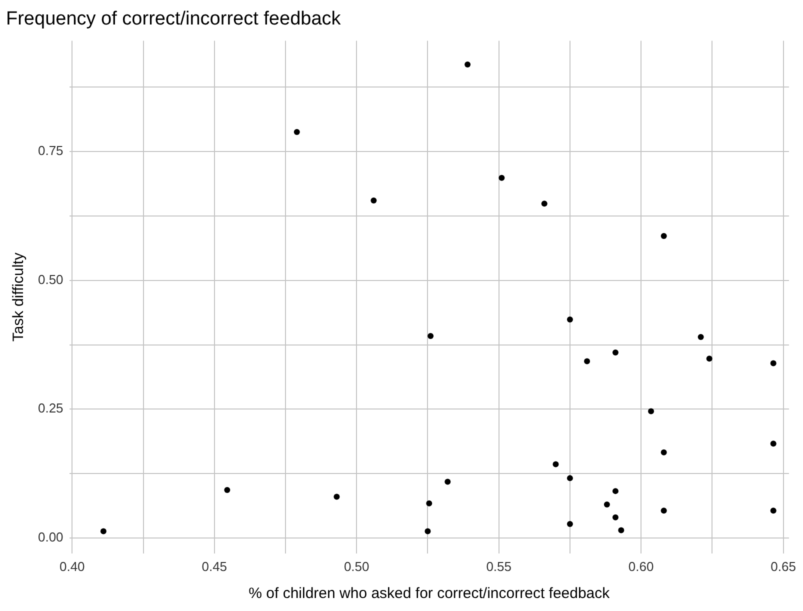 The width and height of the screenshot is (803, 611). What do you see at coordinates (429, 593) in the screenshot?
I see `x-axis-title: % of children who asked for correct/incorrect feedback` at bounding box center [429, 593].